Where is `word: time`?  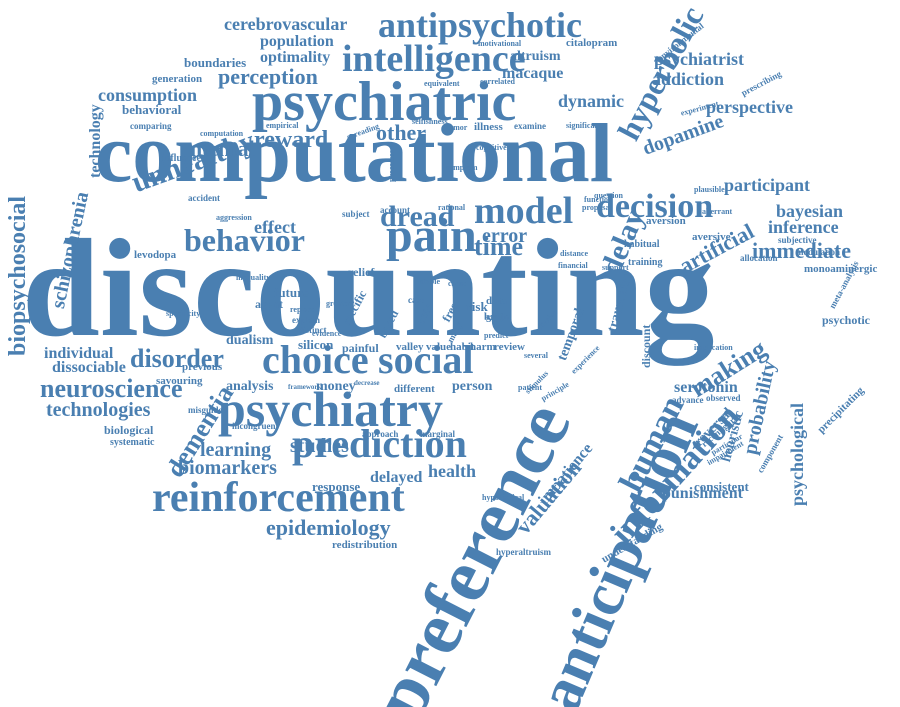 word: time is located at coordinates (499, 246).